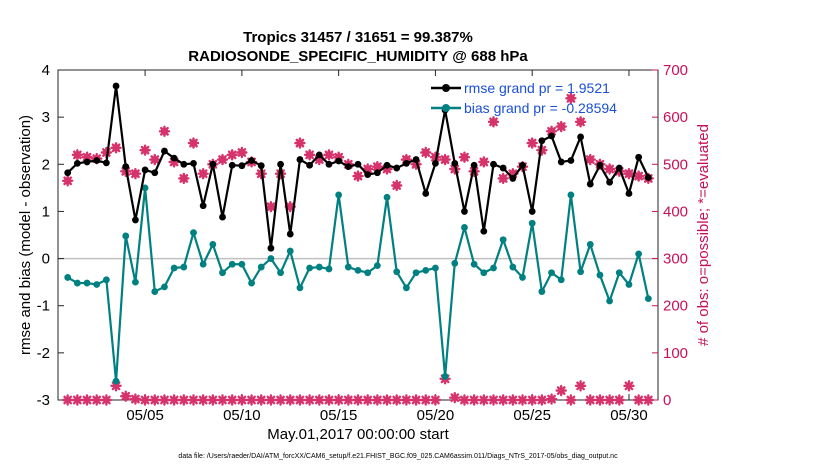 The width and height of the screenshot is (830, 470). I want to click on x-tick-label: 05/10, so click(242, 415).